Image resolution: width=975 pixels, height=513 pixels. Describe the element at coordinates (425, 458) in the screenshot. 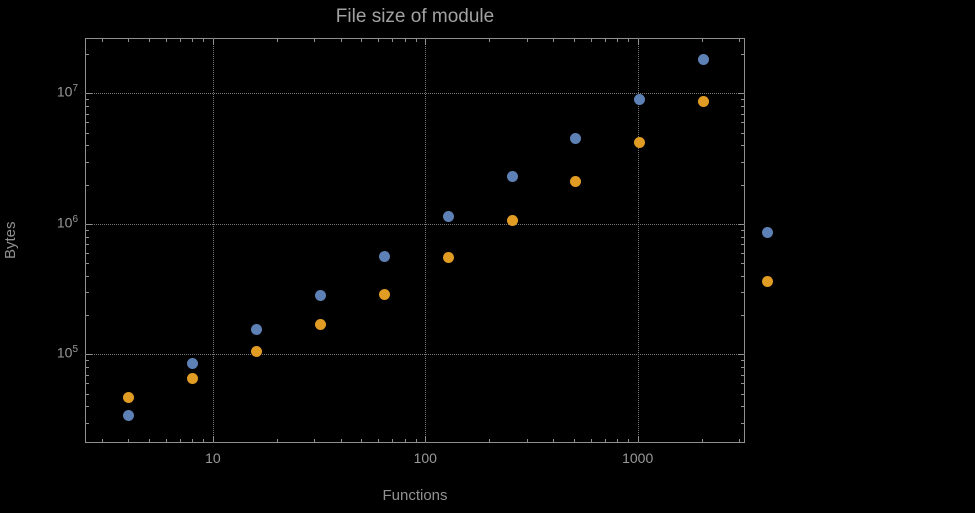

I see `x-tick-label: 100` at that location.